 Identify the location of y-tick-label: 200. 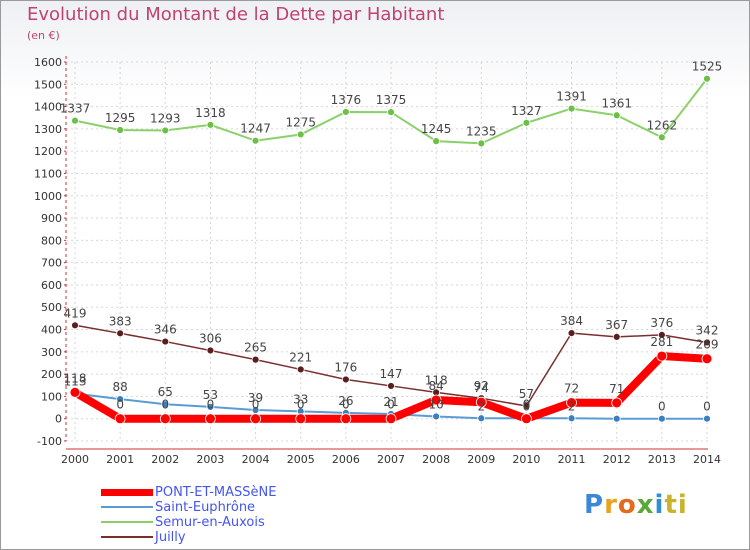
(51, 374).